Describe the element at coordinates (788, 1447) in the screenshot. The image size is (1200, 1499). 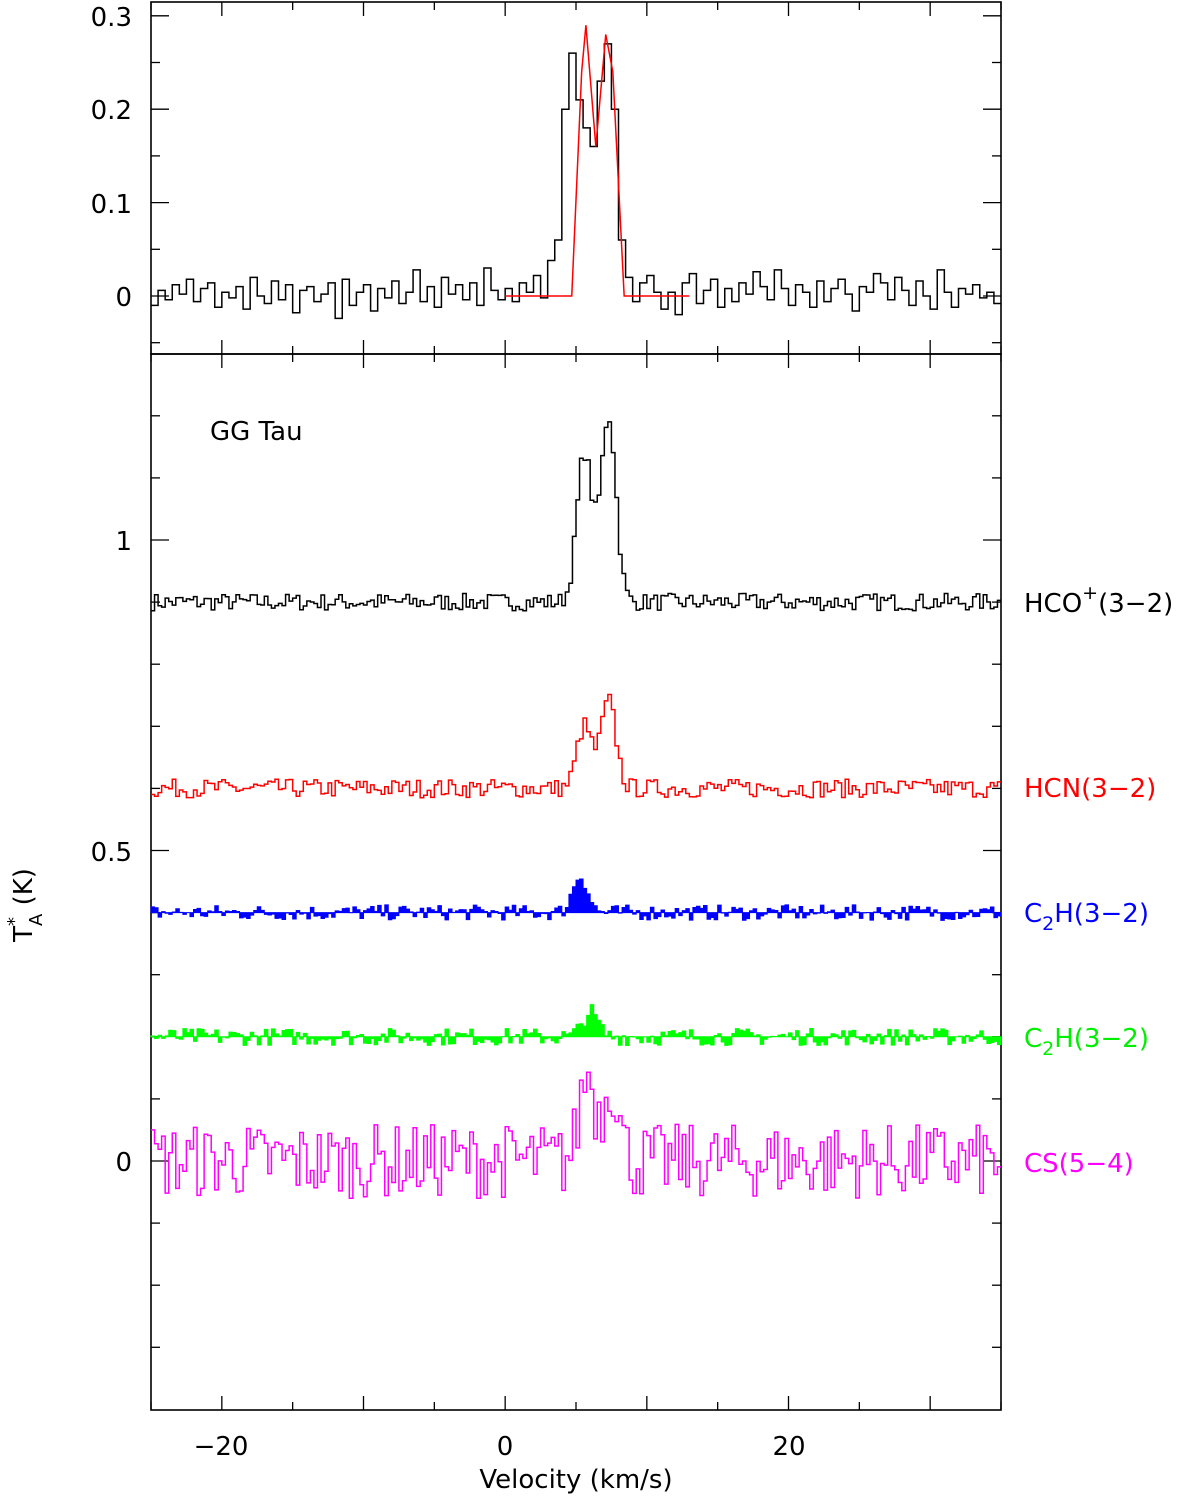
I see `xtick-label-20: 20` at that location.